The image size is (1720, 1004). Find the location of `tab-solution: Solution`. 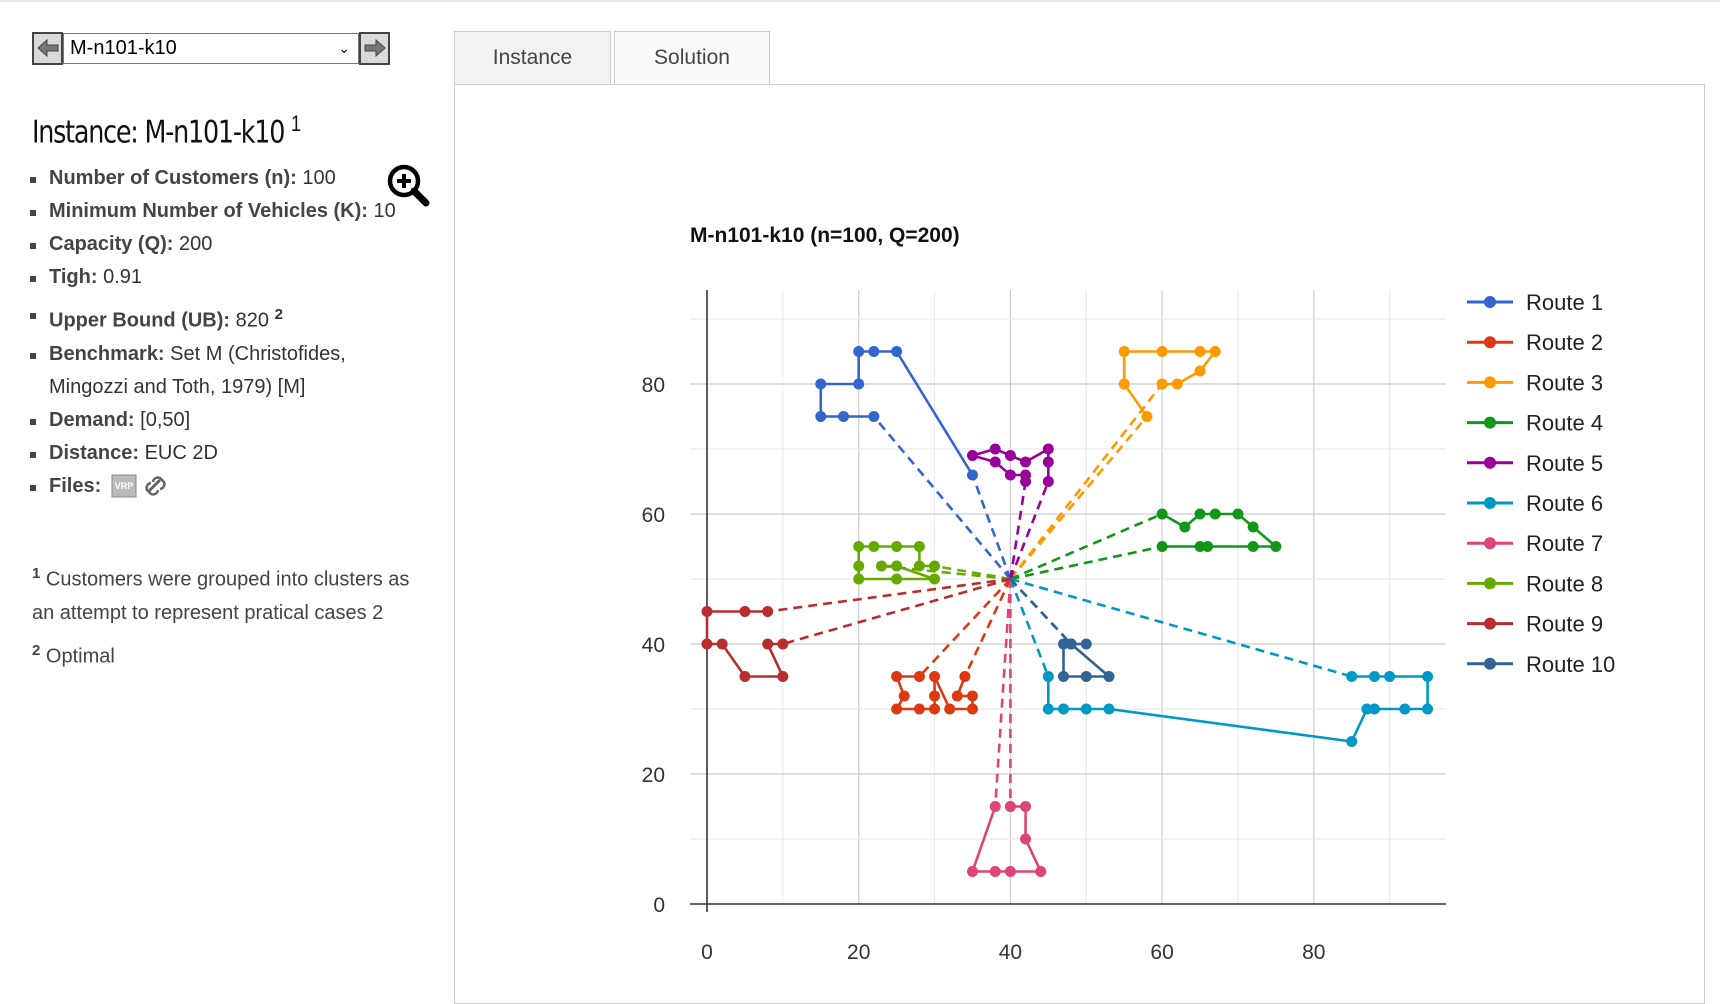

tab-solution: Solution is located at coordinates (692, 57).